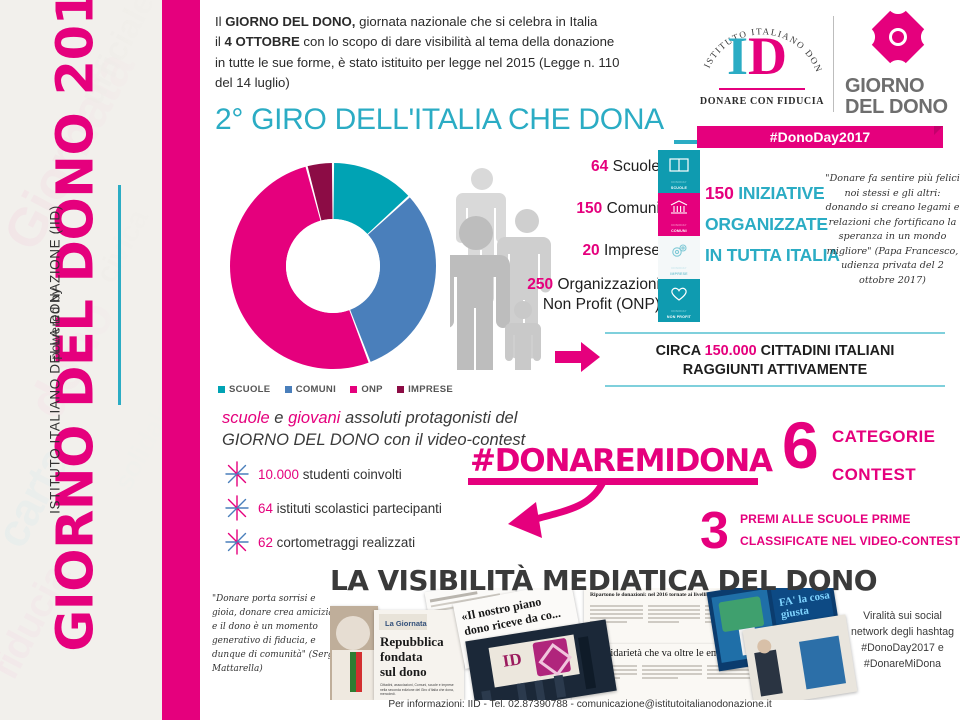 The image size is (960, 720). I want to click on stat-label: Imprese, so click(629, 250).